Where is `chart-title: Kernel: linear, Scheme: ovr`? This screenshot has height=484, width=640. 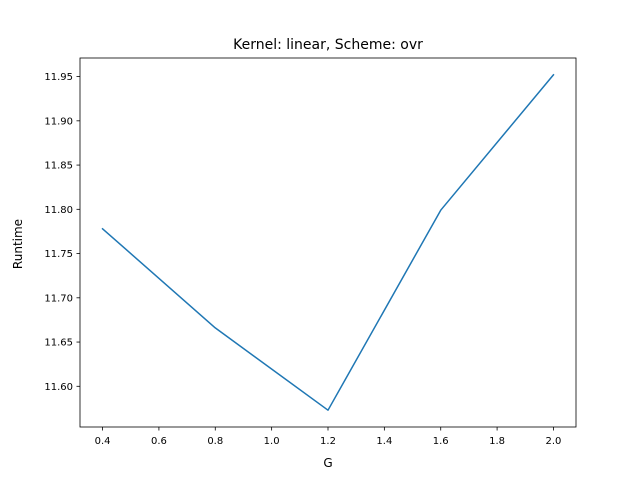
chart-title: Kernel: linear, Scheme: ovr is located at coordinates (328, 45).